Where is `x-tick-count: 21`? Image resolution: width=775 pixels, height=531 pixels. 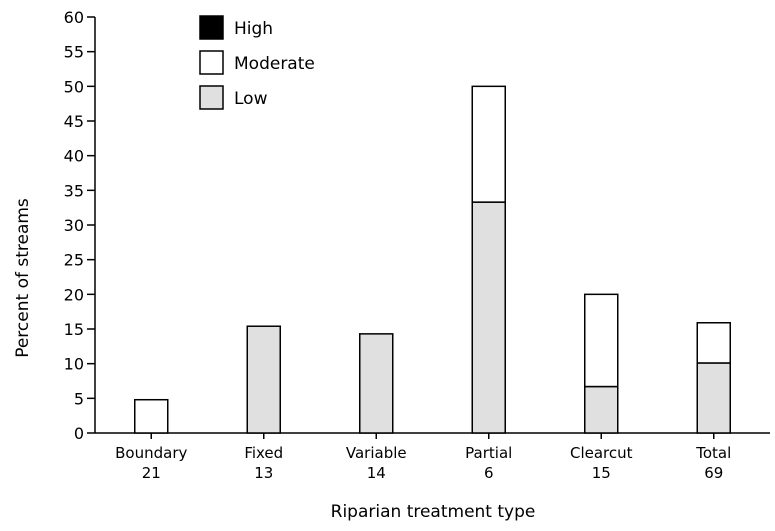
x-tick-count: 21 is located at coordinates (151, 473).